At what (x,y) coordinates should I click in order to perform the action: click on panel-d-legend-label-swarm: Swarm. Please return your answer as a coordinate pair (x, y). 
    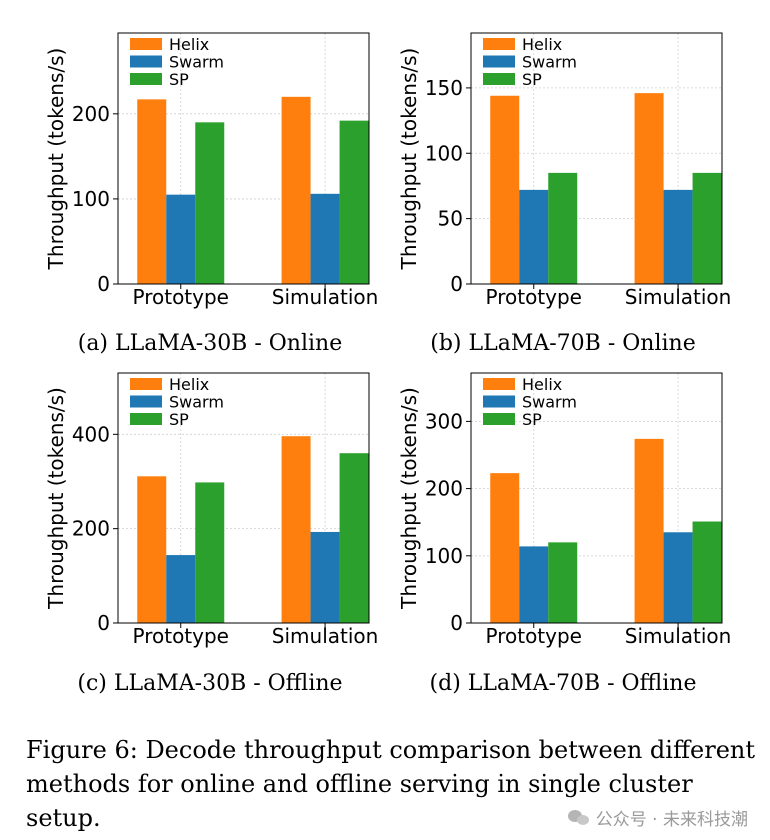
    Looking at the image, I should click on (549, 402).